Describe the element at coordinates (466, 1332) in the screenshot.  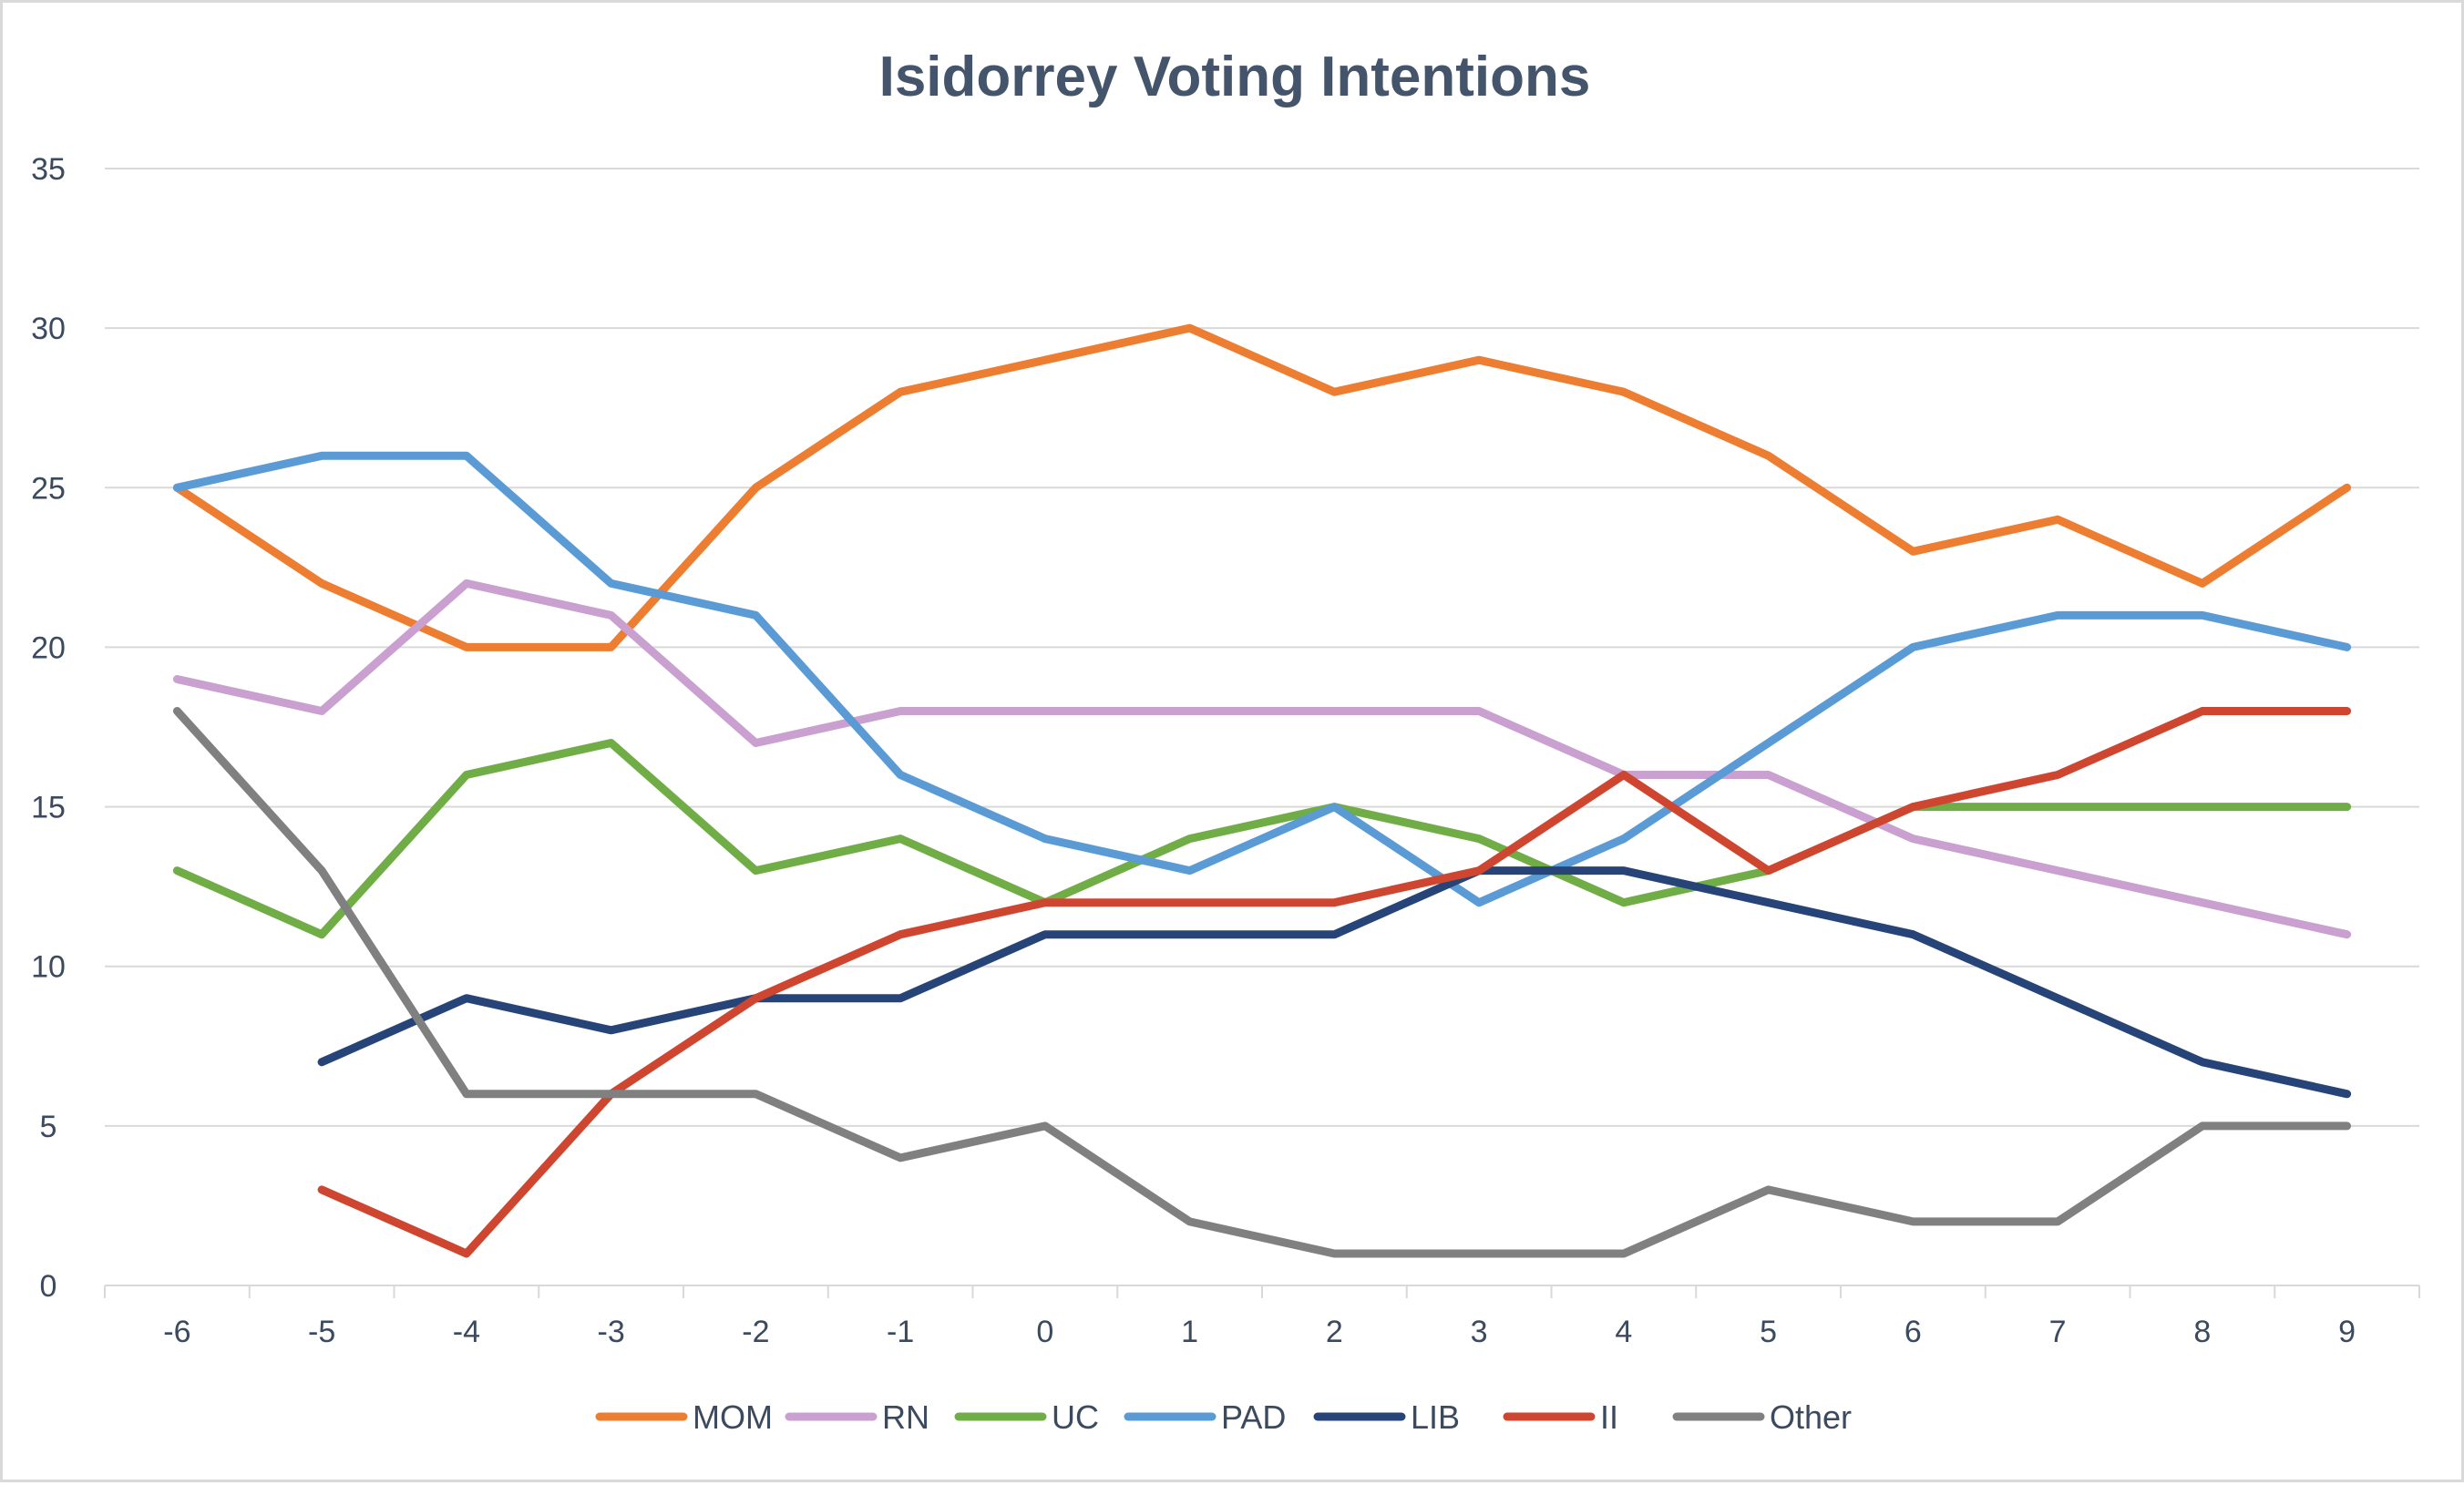
I see `x-tick-label: -4` at that location.